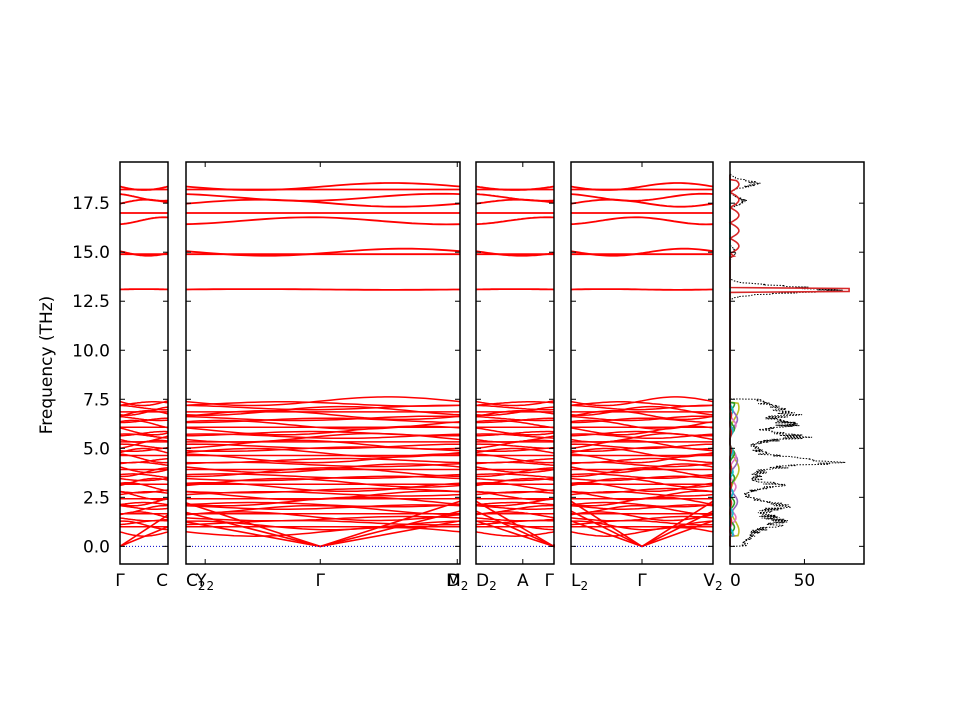 The width and height of the screenshot is (960, 720). What do you see at coordinates (96, 400) in the screenshot?
I see `y-tick-label: 7.5` at bounding box center [96, 400].